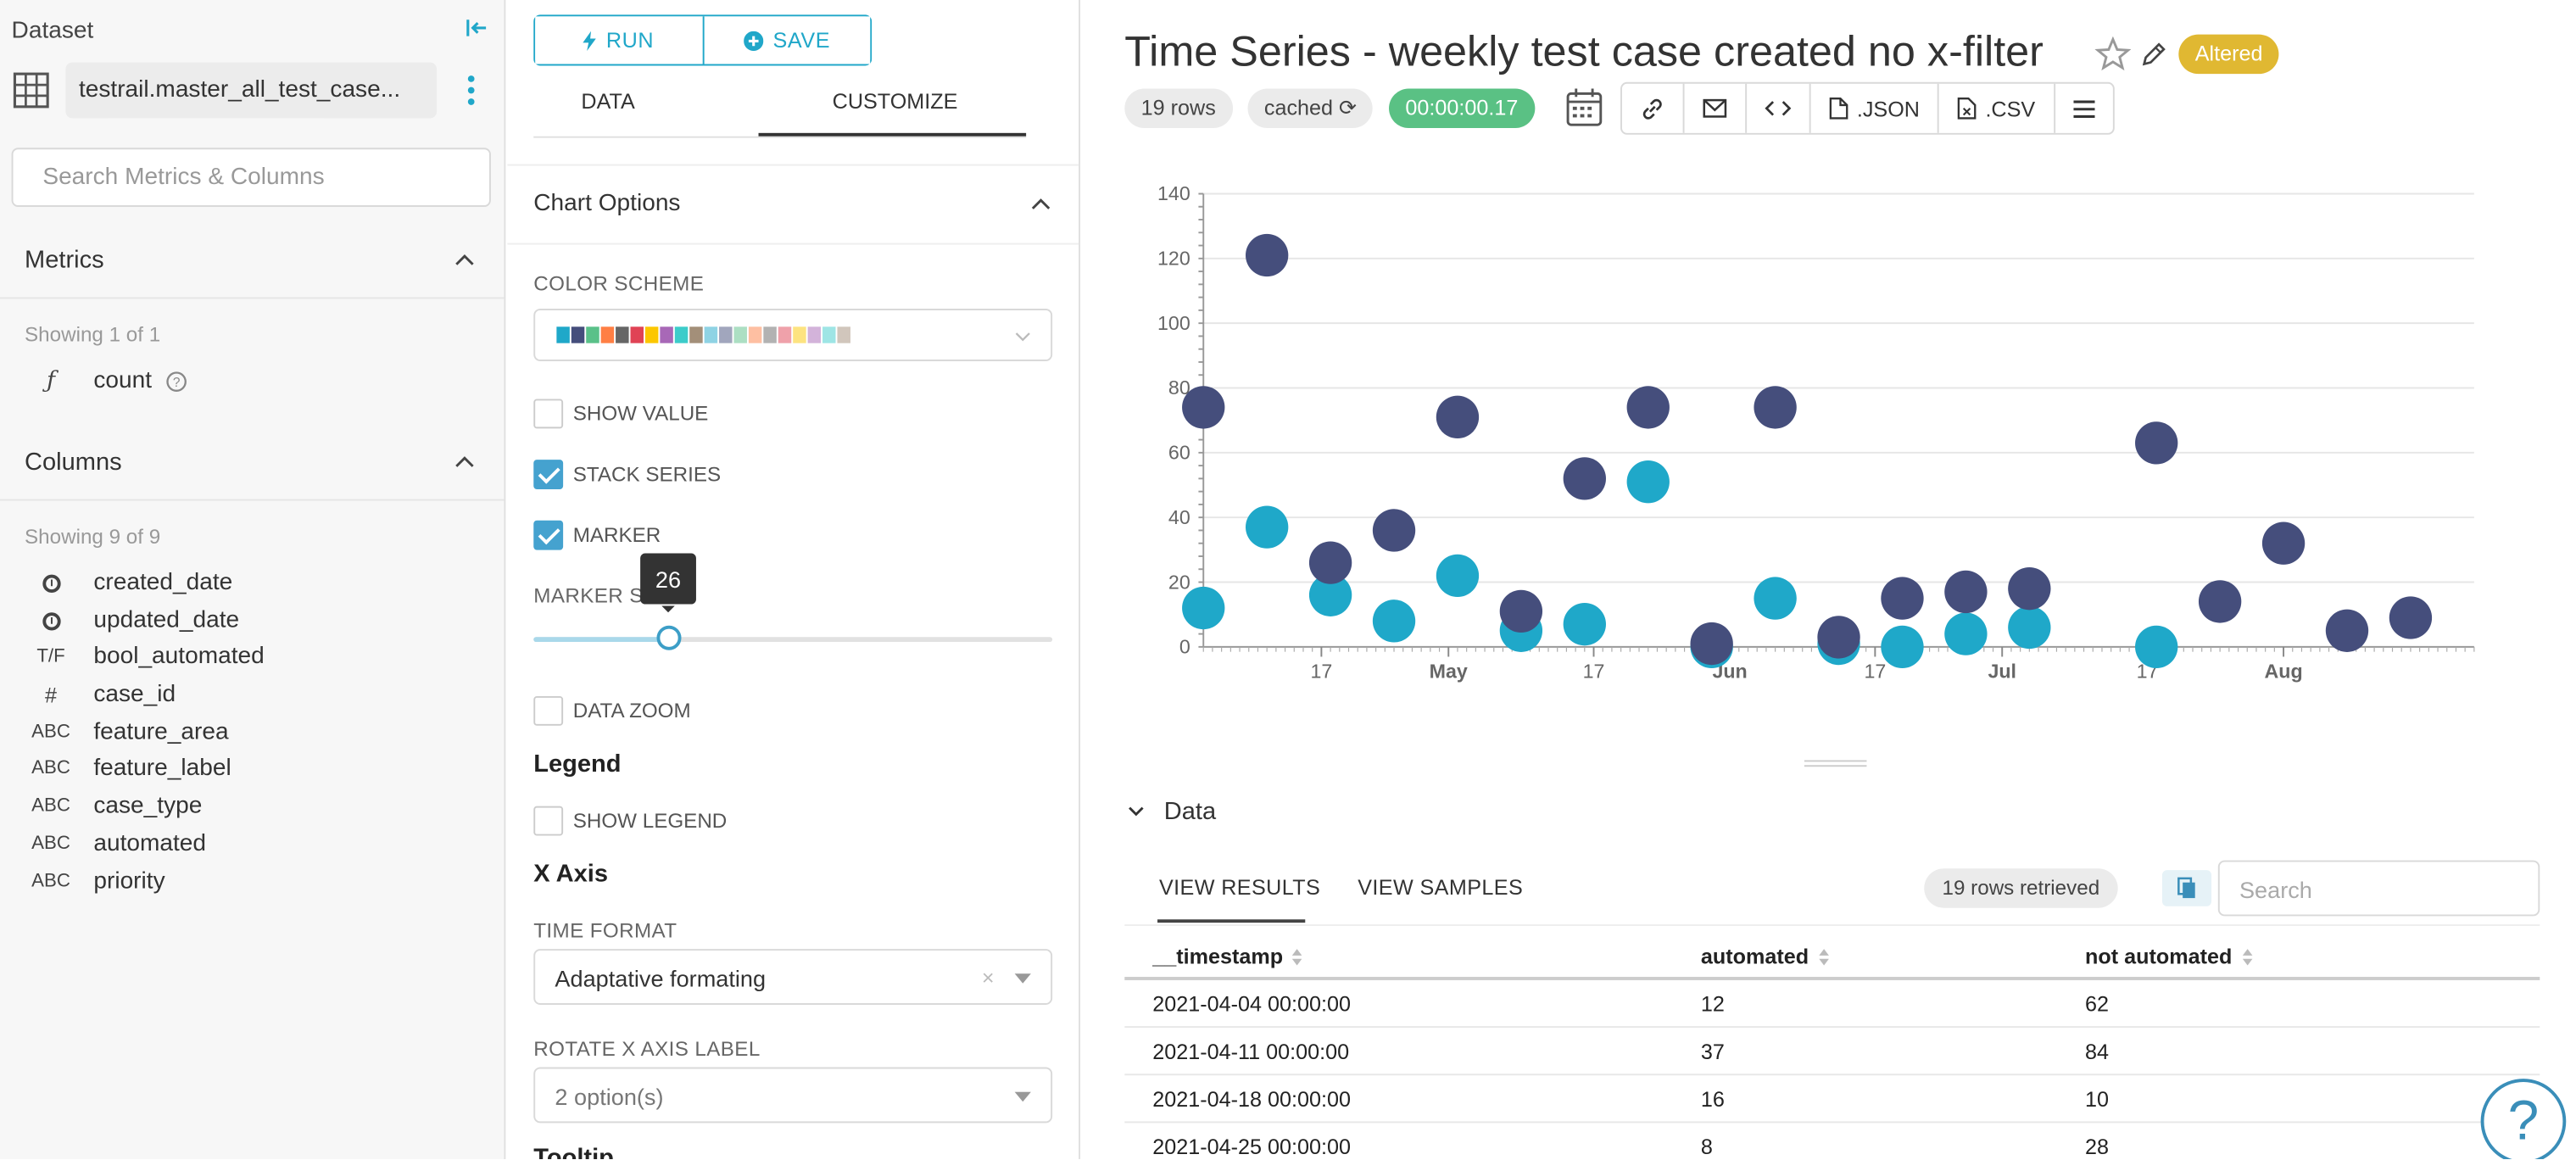  Describe the element at coordinates (2021, 888) in the screenshot. I see `rows-retrieved-badge: 19 rows retrieved` at that location.